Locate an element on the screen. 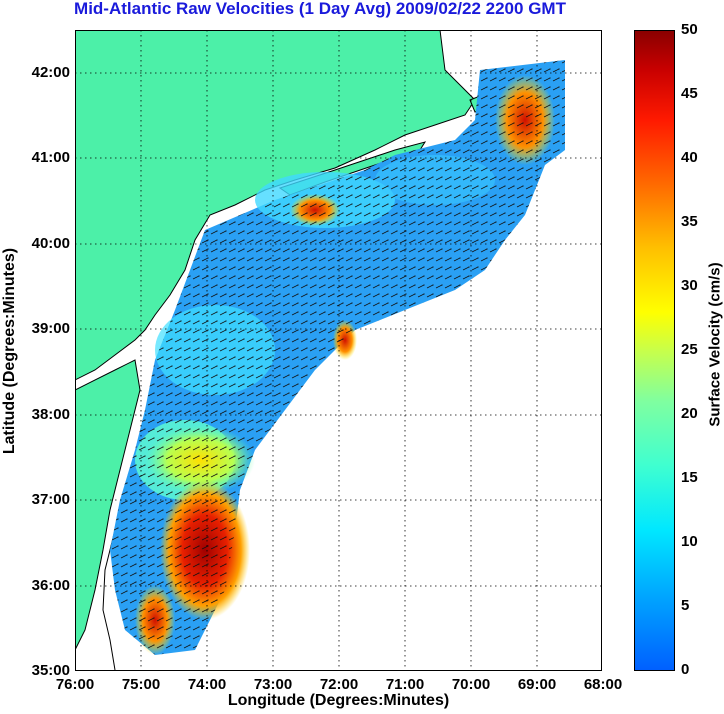  colorbar-tick: 20 is located at coordinates (689, 413).